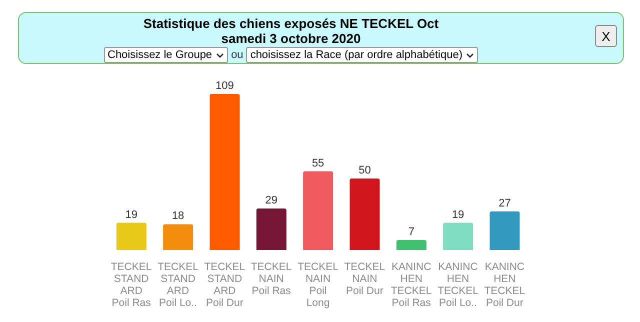  What do you see at coordinates (271, 200) in the screenshot?
I see `data-label: 29` at bounding box center [271, 200].